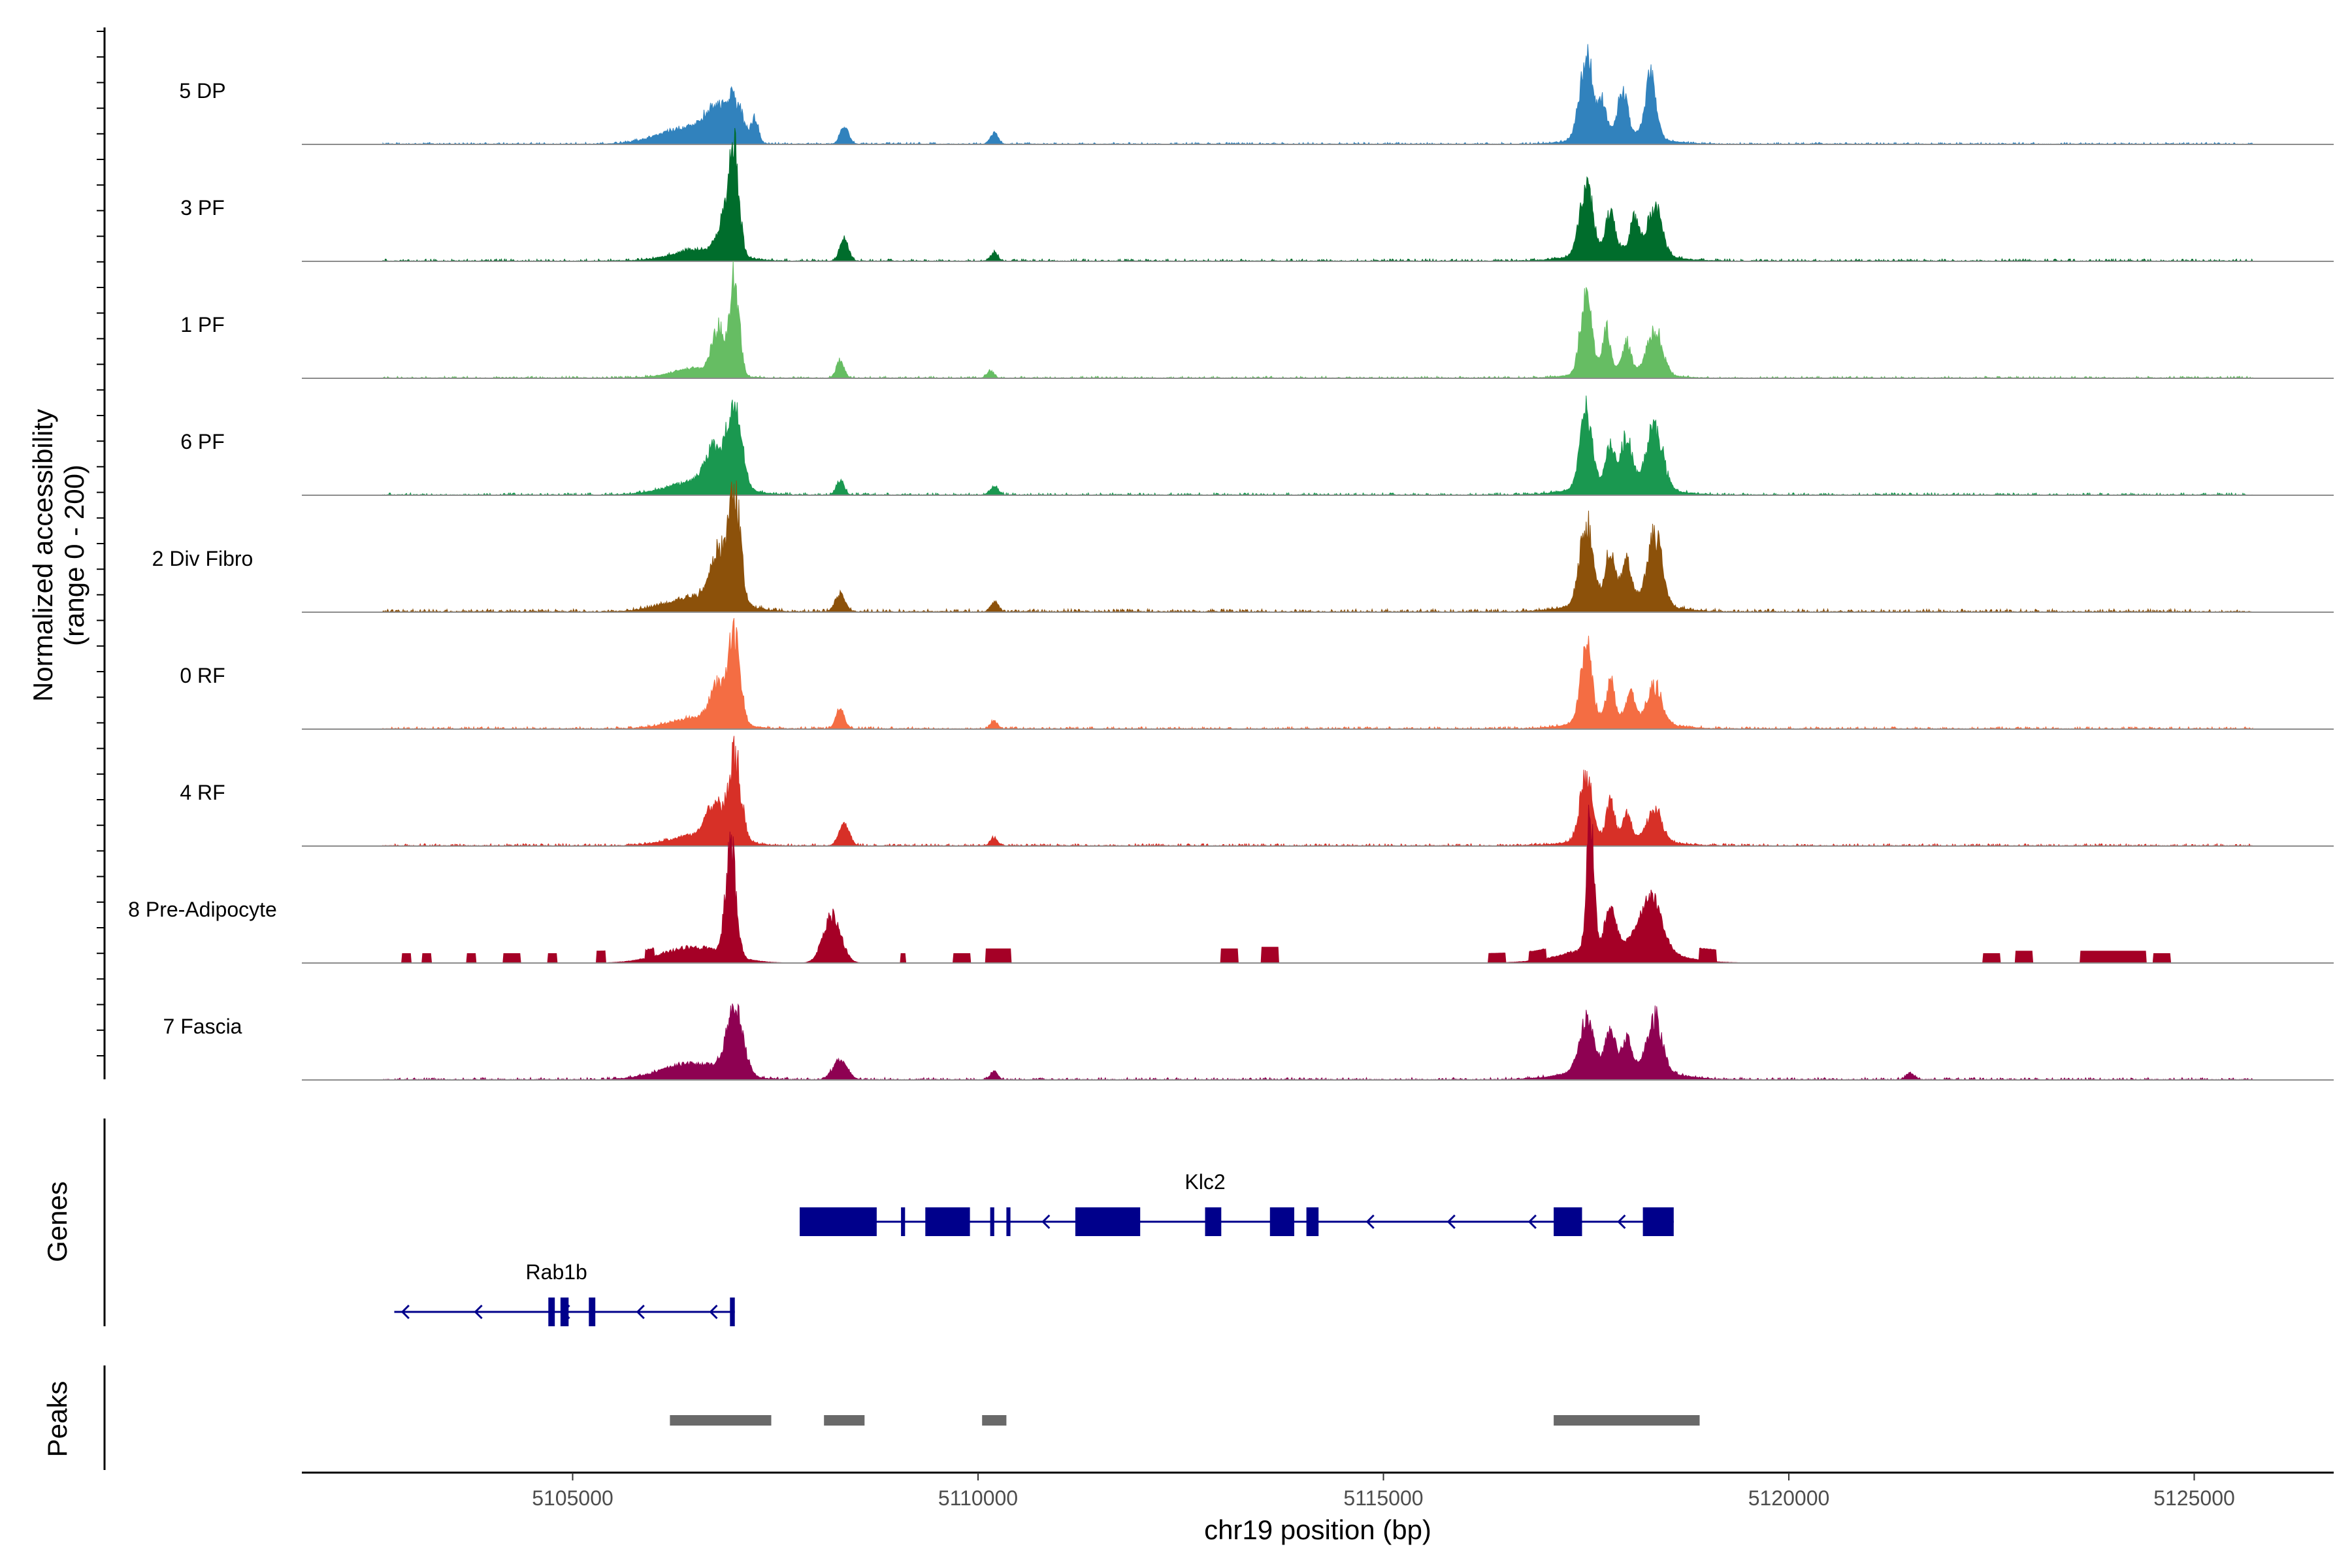 The image size is (2352, 1568). Describe the element at coordinates (1034, 1248) in the screenshot. I see `gene-annotations: Klc2 Rab1b` at that location.